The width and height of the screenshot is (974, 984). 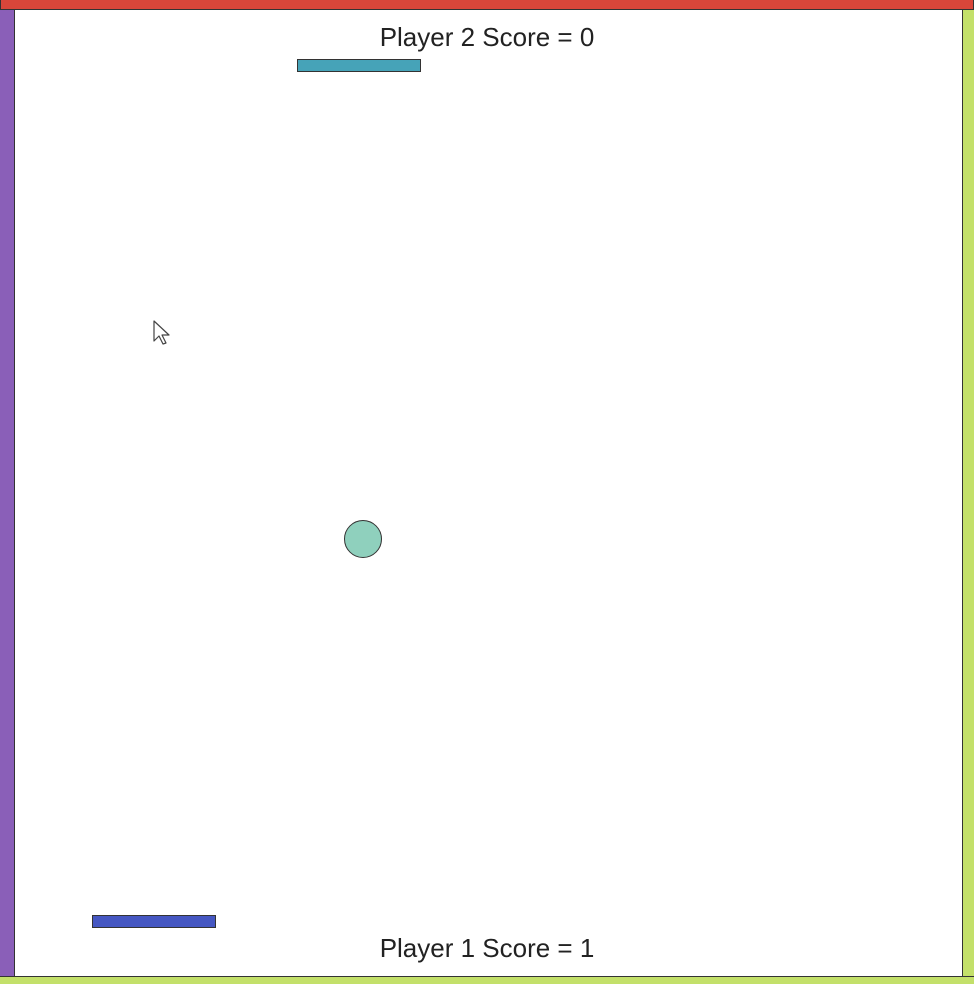 I want to click on right-wall, so click(x=968, y=493).